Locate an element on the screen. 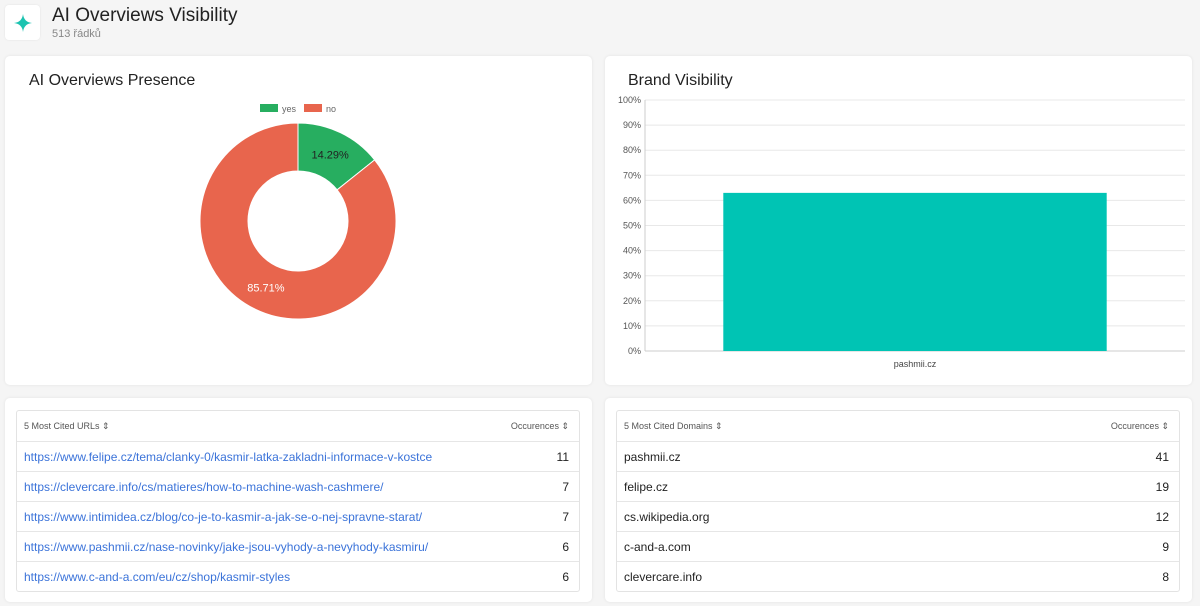  slice-label-yes: 14.29% is located at coordinates (330, 155).